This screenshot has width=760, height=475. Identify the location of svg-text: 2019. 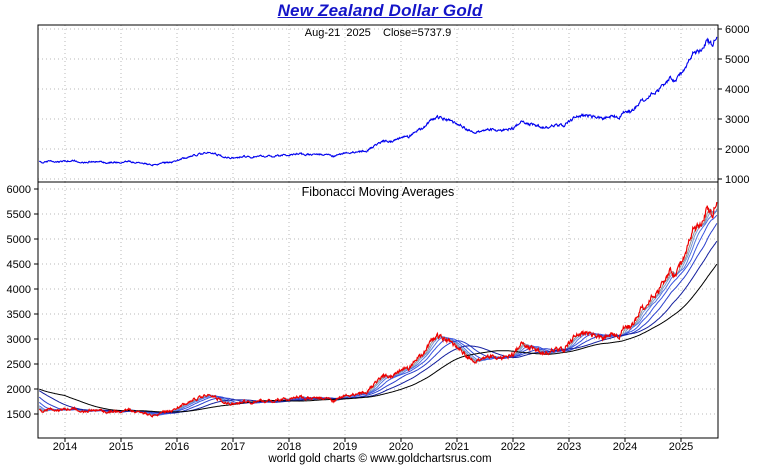
(345, 447).